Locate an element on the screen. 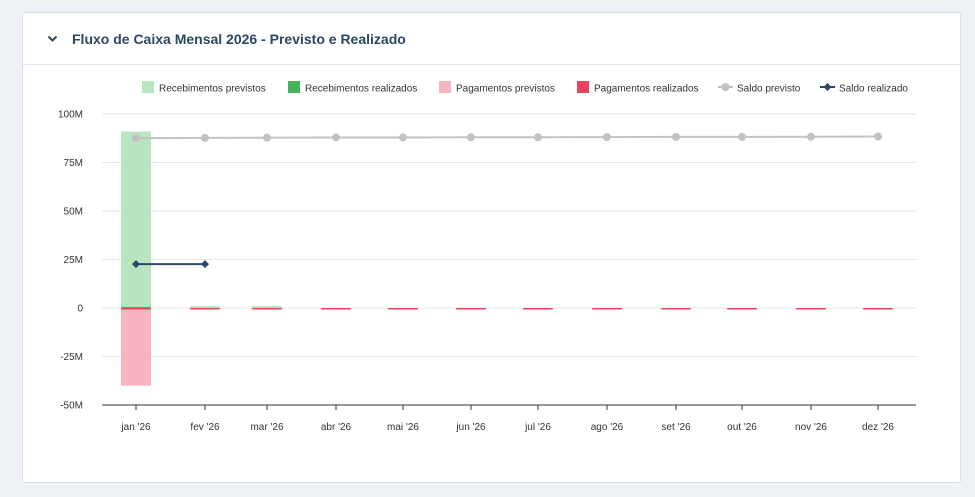 The height and width of the screenshot is (497, 975). y-tick-label: 100M is located at coordinates (70, 115).